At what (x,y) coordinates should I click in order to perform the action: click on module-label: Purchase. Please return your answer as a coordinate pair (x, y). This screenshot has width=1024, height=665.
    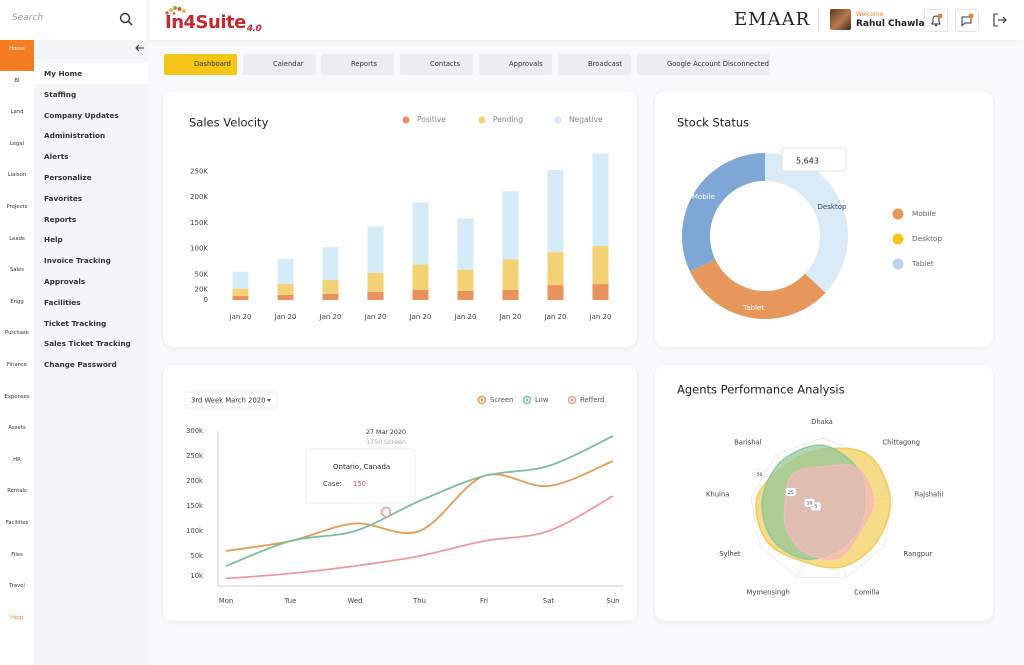
    Looking at the image, I should click on (17, 333).